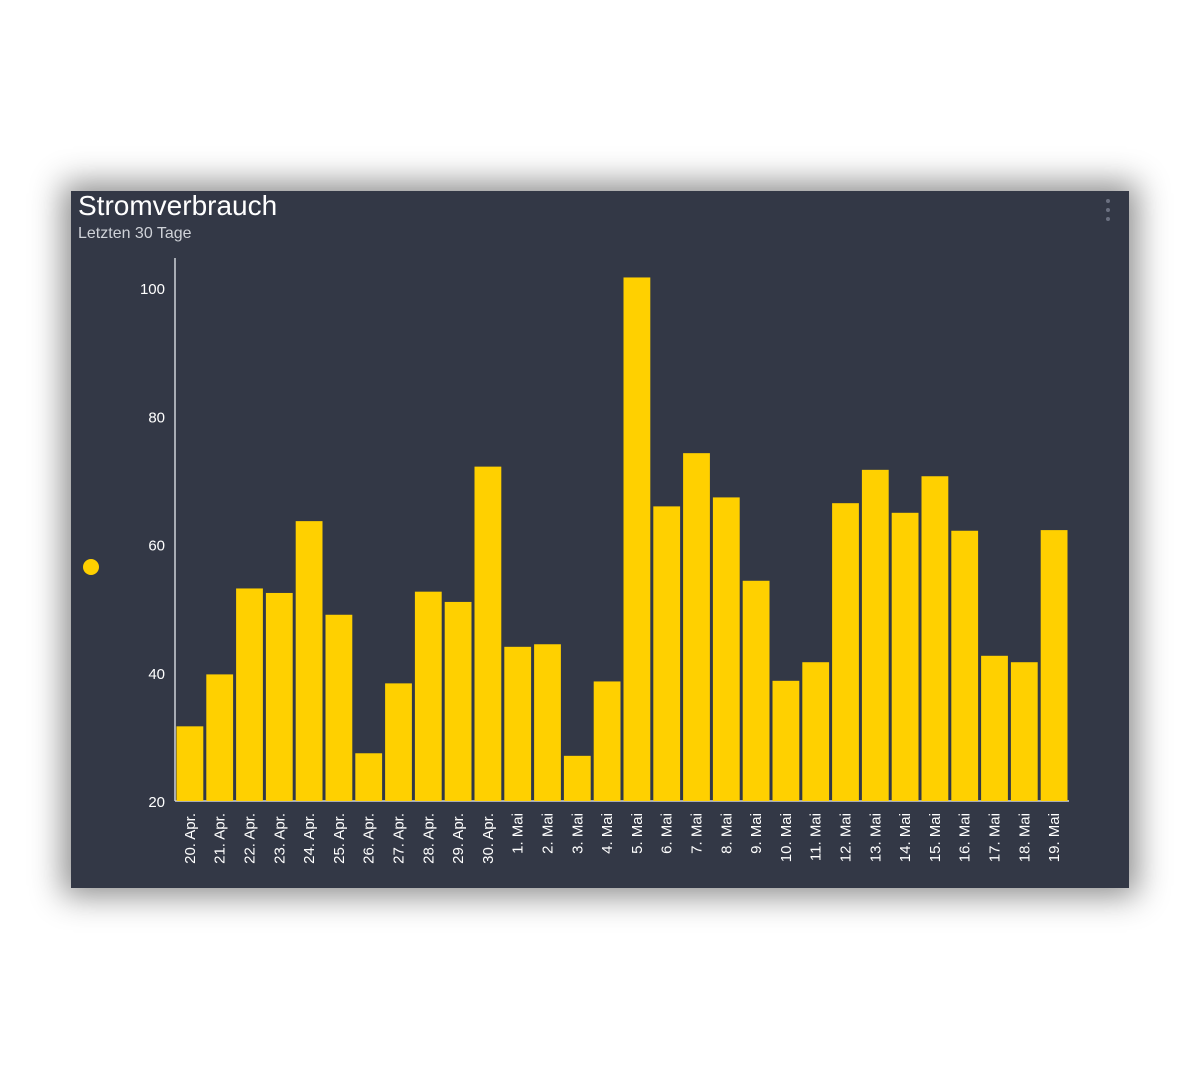 The width and height of the screenshot is (1200, 1080). Describe the element at coordinates (786, 837) in the screenshot. I see `x-tick-label: 10. Mai` at that location.